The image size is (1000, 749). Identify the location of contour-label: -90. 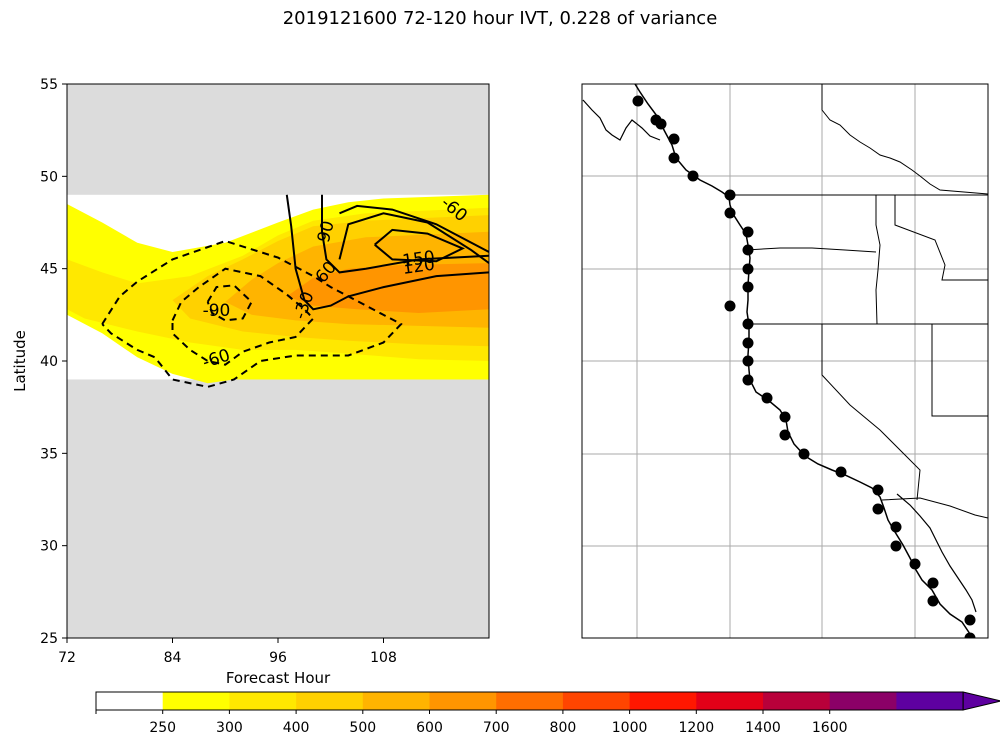
(217, 311).